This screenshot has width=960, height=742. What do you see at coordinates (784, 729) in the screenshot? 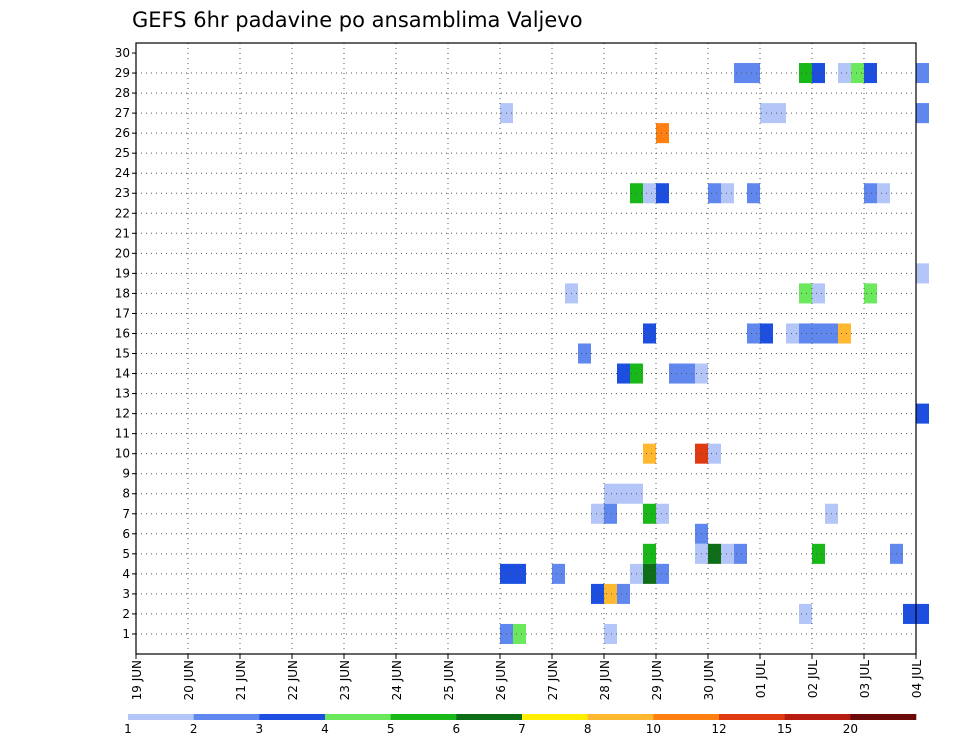
I see `colorbar-label: 15` at bounding box center [784, 729].